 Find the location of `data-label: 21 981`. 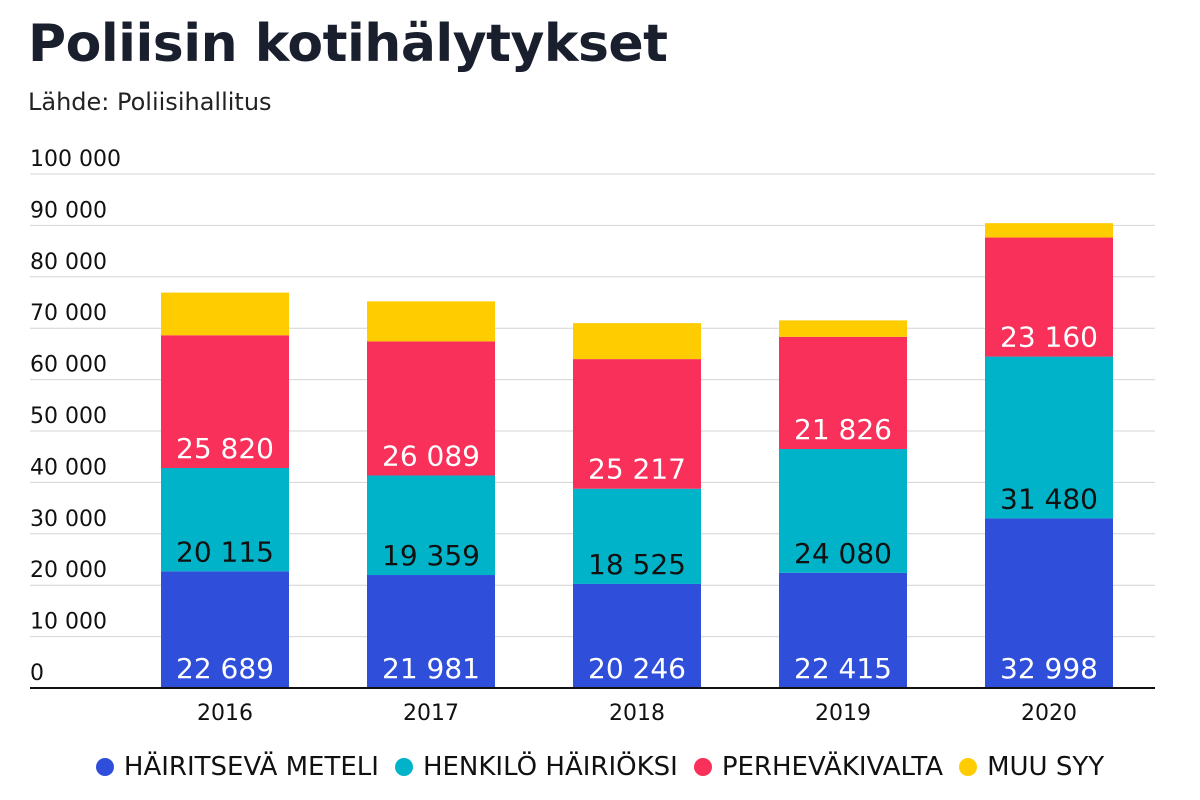

data-label: 21 981 is located at coordinates (431, 668).